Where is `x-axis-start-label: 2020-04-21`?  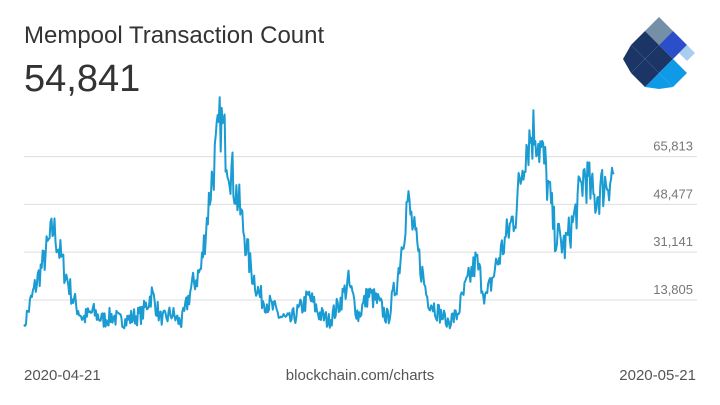 x-axis-start-label: 2020-04-21 is located at coordinates (62, 375).